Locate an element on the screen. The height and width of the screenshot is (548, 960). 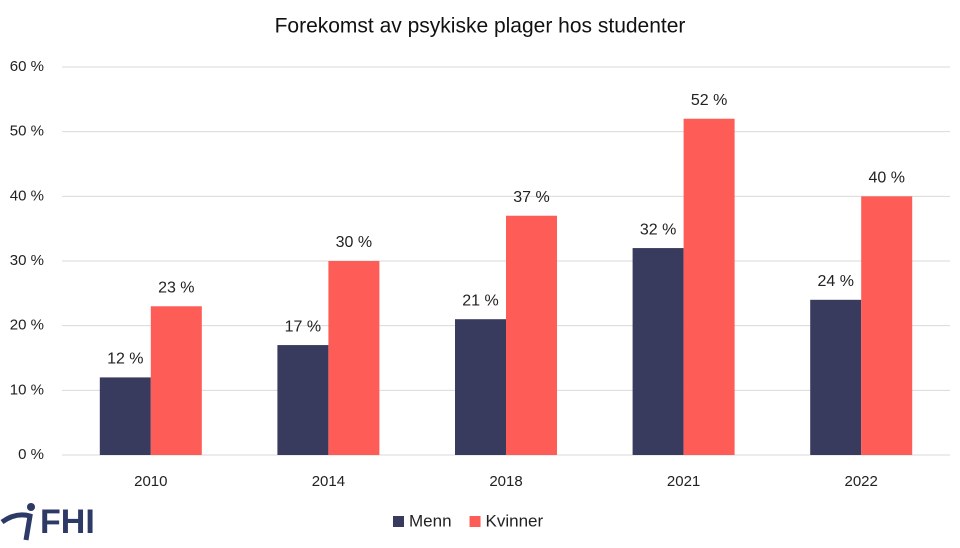
data-label: 40 % is located at coordinates (886, 178).